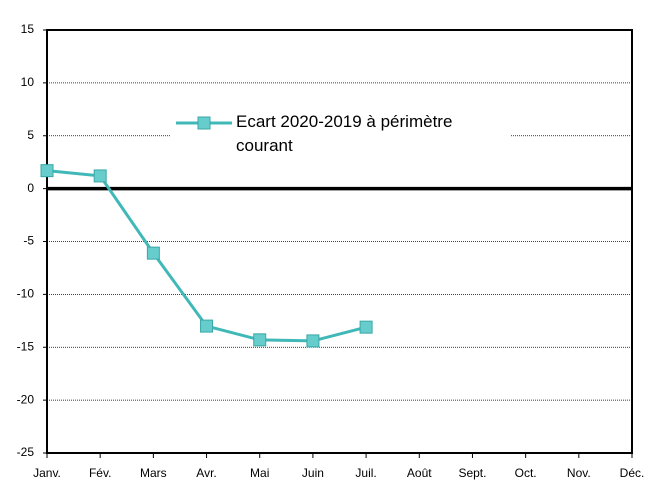 This screenshot has width=652, height=484. Describe the element at coordinates (28, 82) in the screenshot. I see `y-tick-label: 10` at that location.